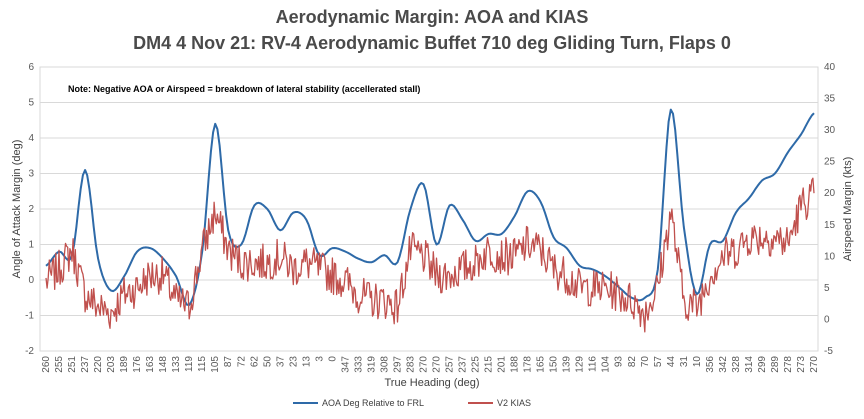 The width and height of the screenshot is (864, 419). I want to click on y2-tick-label: 10, so click(830, 256).